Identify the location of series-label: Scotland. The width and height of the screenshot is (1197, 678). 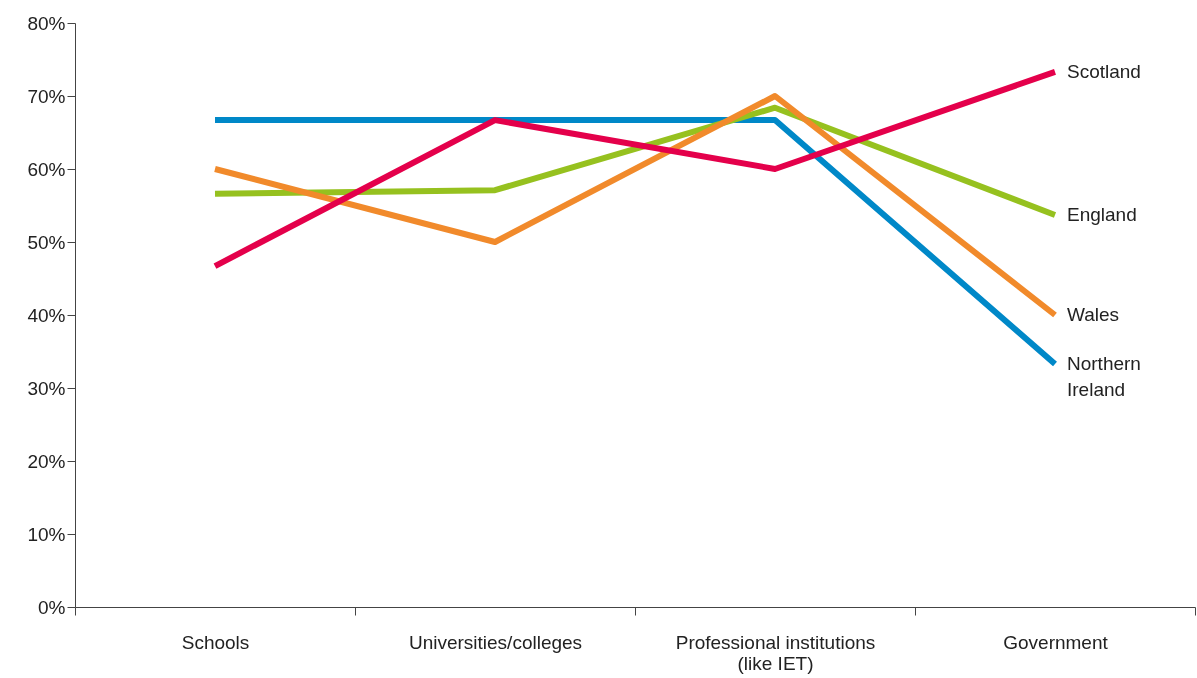
(1104, 71).